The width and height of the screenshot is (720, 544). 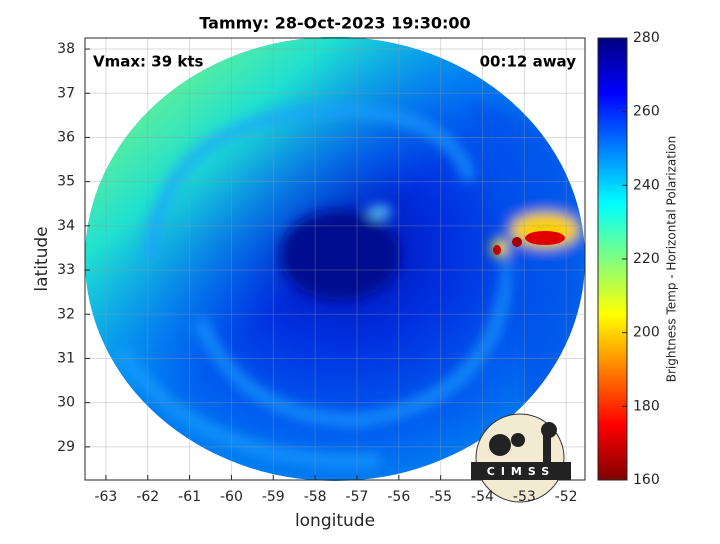 What do you see at coordinates (66, 226) in the screenshot?
I see `y-tick-label: 34` at bounding box center [66, 226].